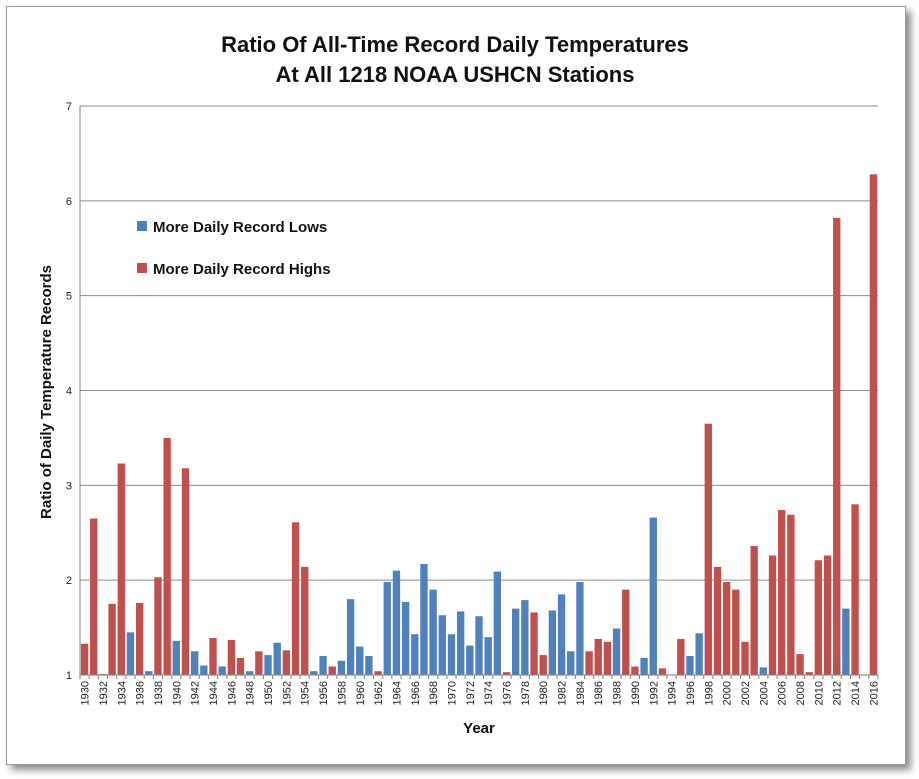 The height and width of the screenshot is (779, 919). I want to click on bar-highs-2012, so click(837, 446).